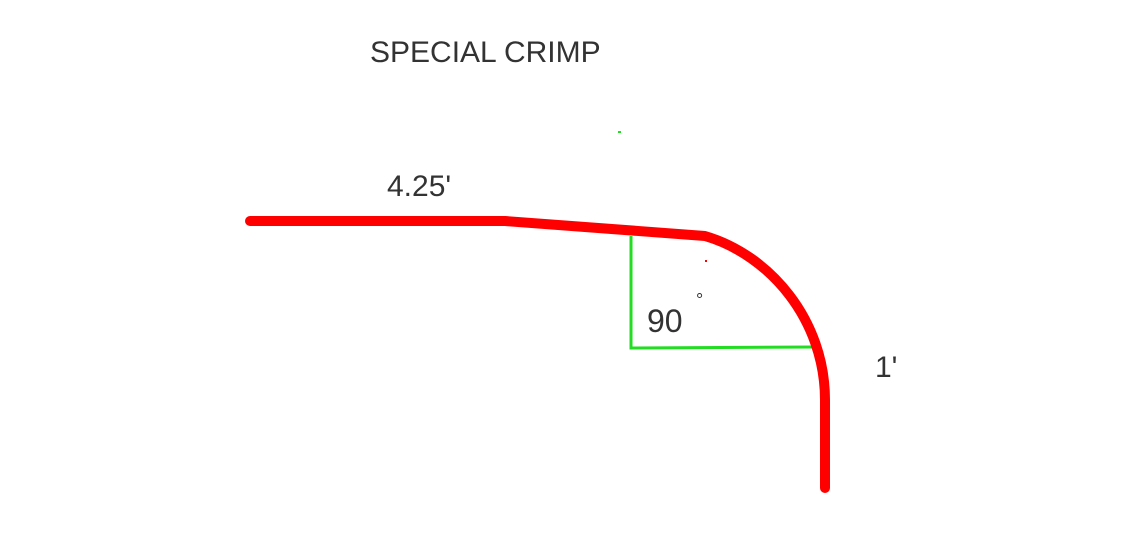 The image size is (1138, 542). What do you see at coordinates (619, 132) in the screenshot?
I see `stray-green-mark` at bounding box center [619, 132].